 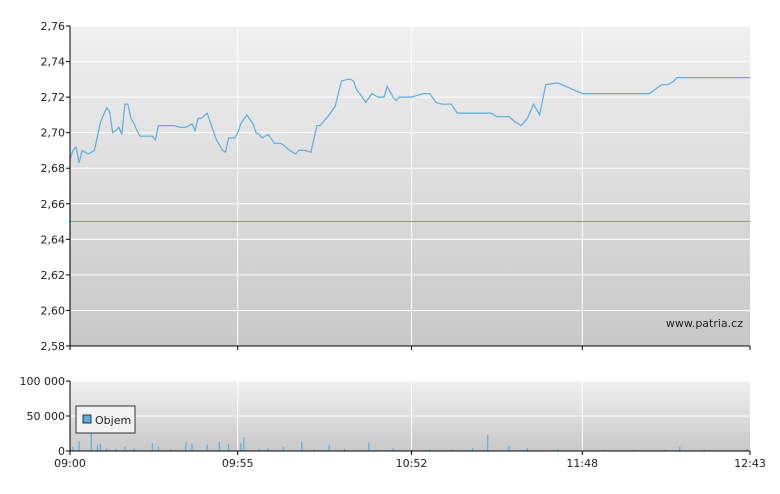 What do you see at coordinates (53, 239) in the screenshot?
I see `y-tick-label: 2,64` at bounding box center [53, 239].